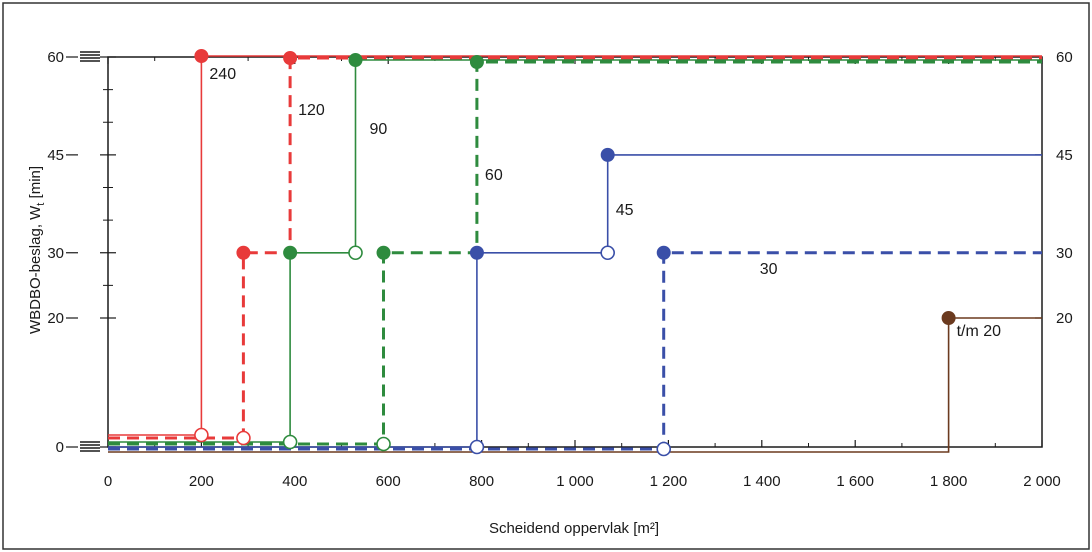 The image size is (1092, 552). Describe the element at coordinates (625, 210) in the screenshot. I see `series-annotation: 45` at that location.